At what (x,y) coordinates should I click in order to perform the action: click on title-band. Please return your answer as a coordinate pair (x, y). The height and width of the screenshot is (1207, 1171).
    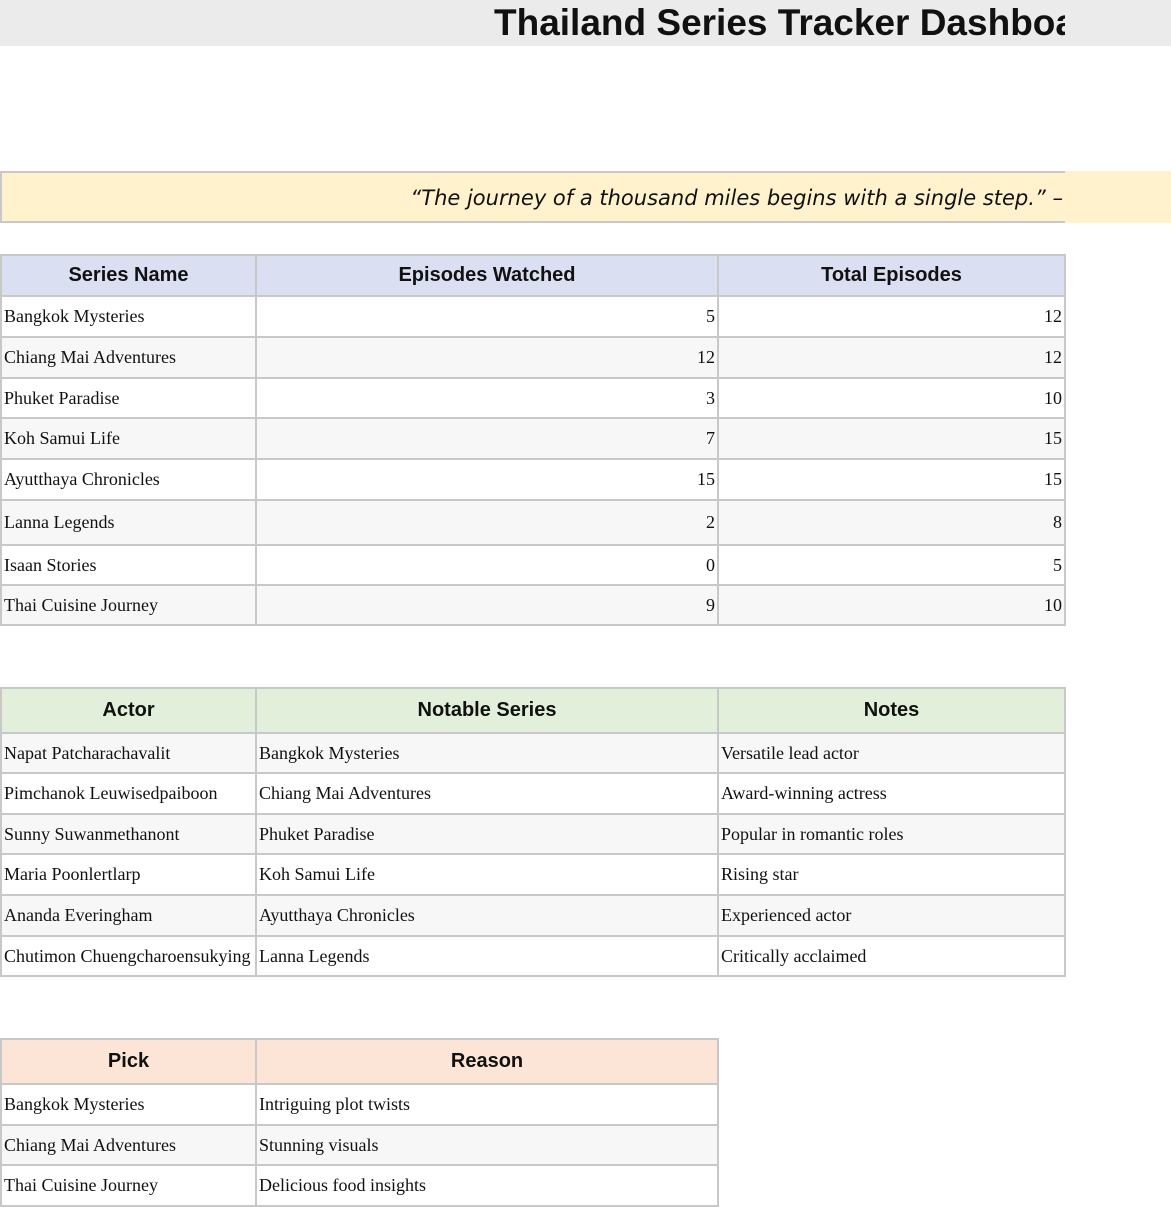
    Looking at the image, I should click on (585, 23).